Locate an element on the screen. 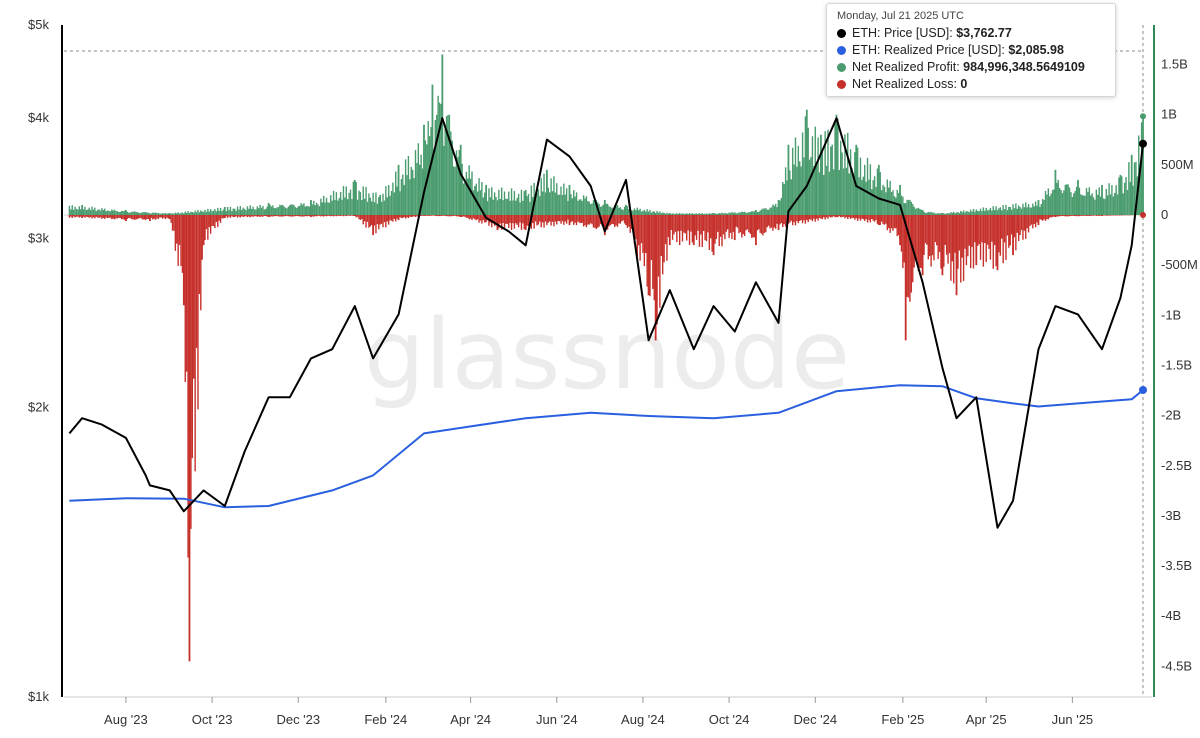 This screenshot has height=738, width=1200. tooltip-profit-value: 984,996,348.5649109 is located at coordinates (1024, 67).